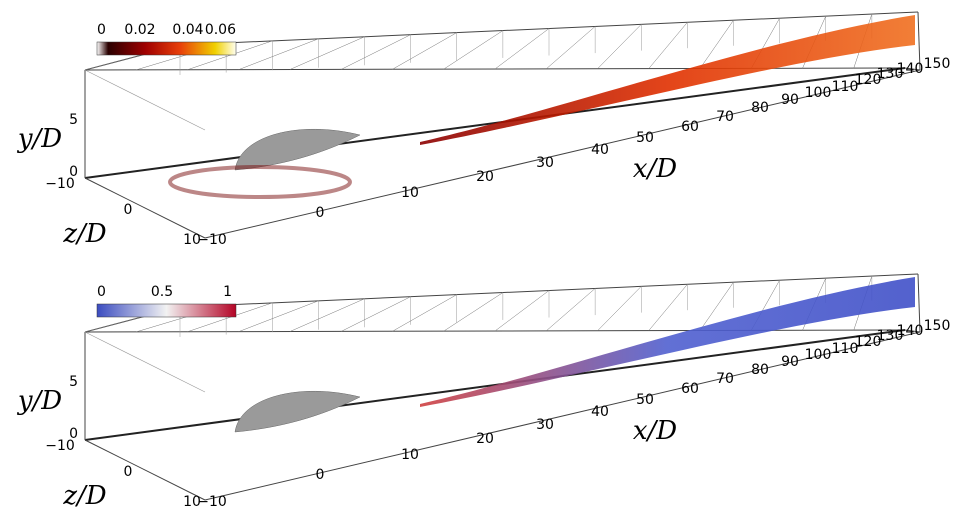 The height and width of the screenshot is (522, 953). What do you see at coordinates (220, 30) in the screenshot?
I see `colorbar-tick-label: 0.06` at bounding box center [220, 30].